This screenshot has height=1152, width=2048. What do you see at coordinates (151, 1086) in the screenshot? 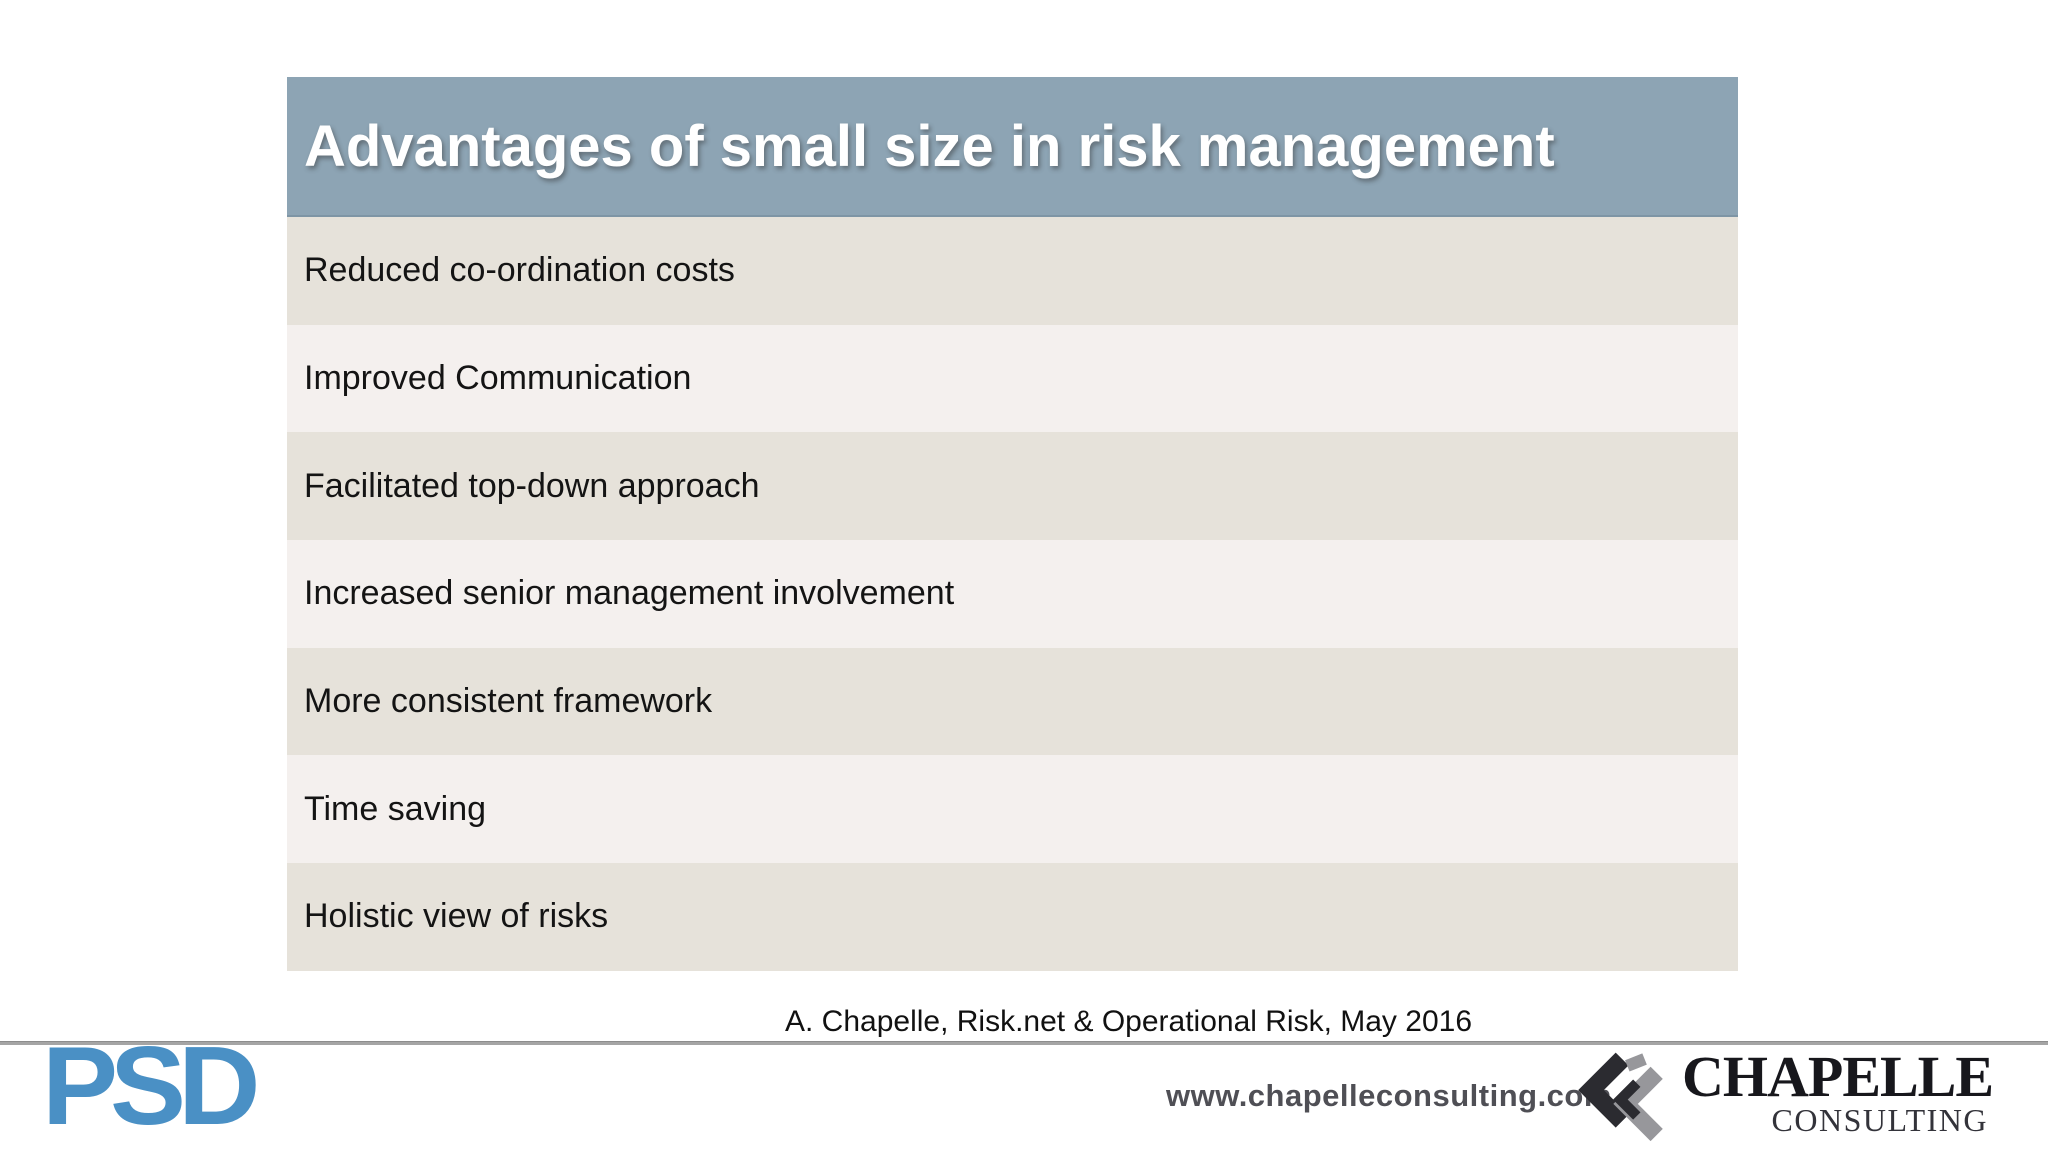
I see `psd-logo: PSD` at bounding box center [151, 1086].